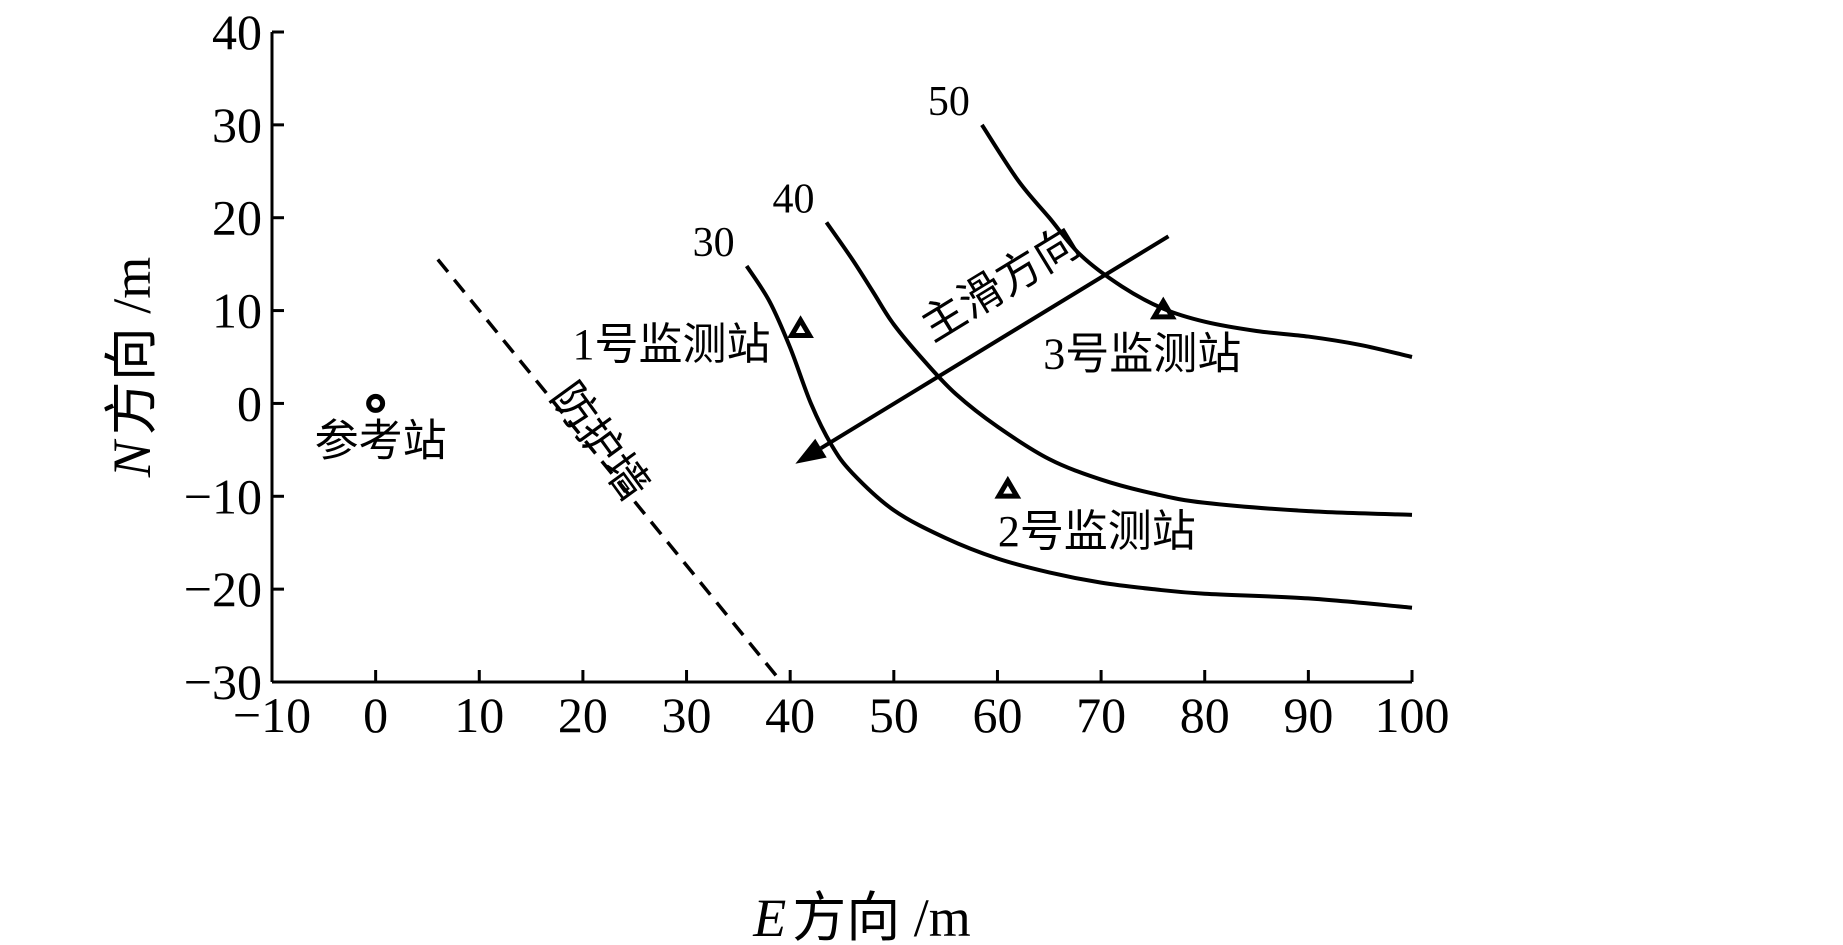 The width and height of the screenshot is (1843, 945). I want to click on contour-label-40: 40, so click(793, 199).